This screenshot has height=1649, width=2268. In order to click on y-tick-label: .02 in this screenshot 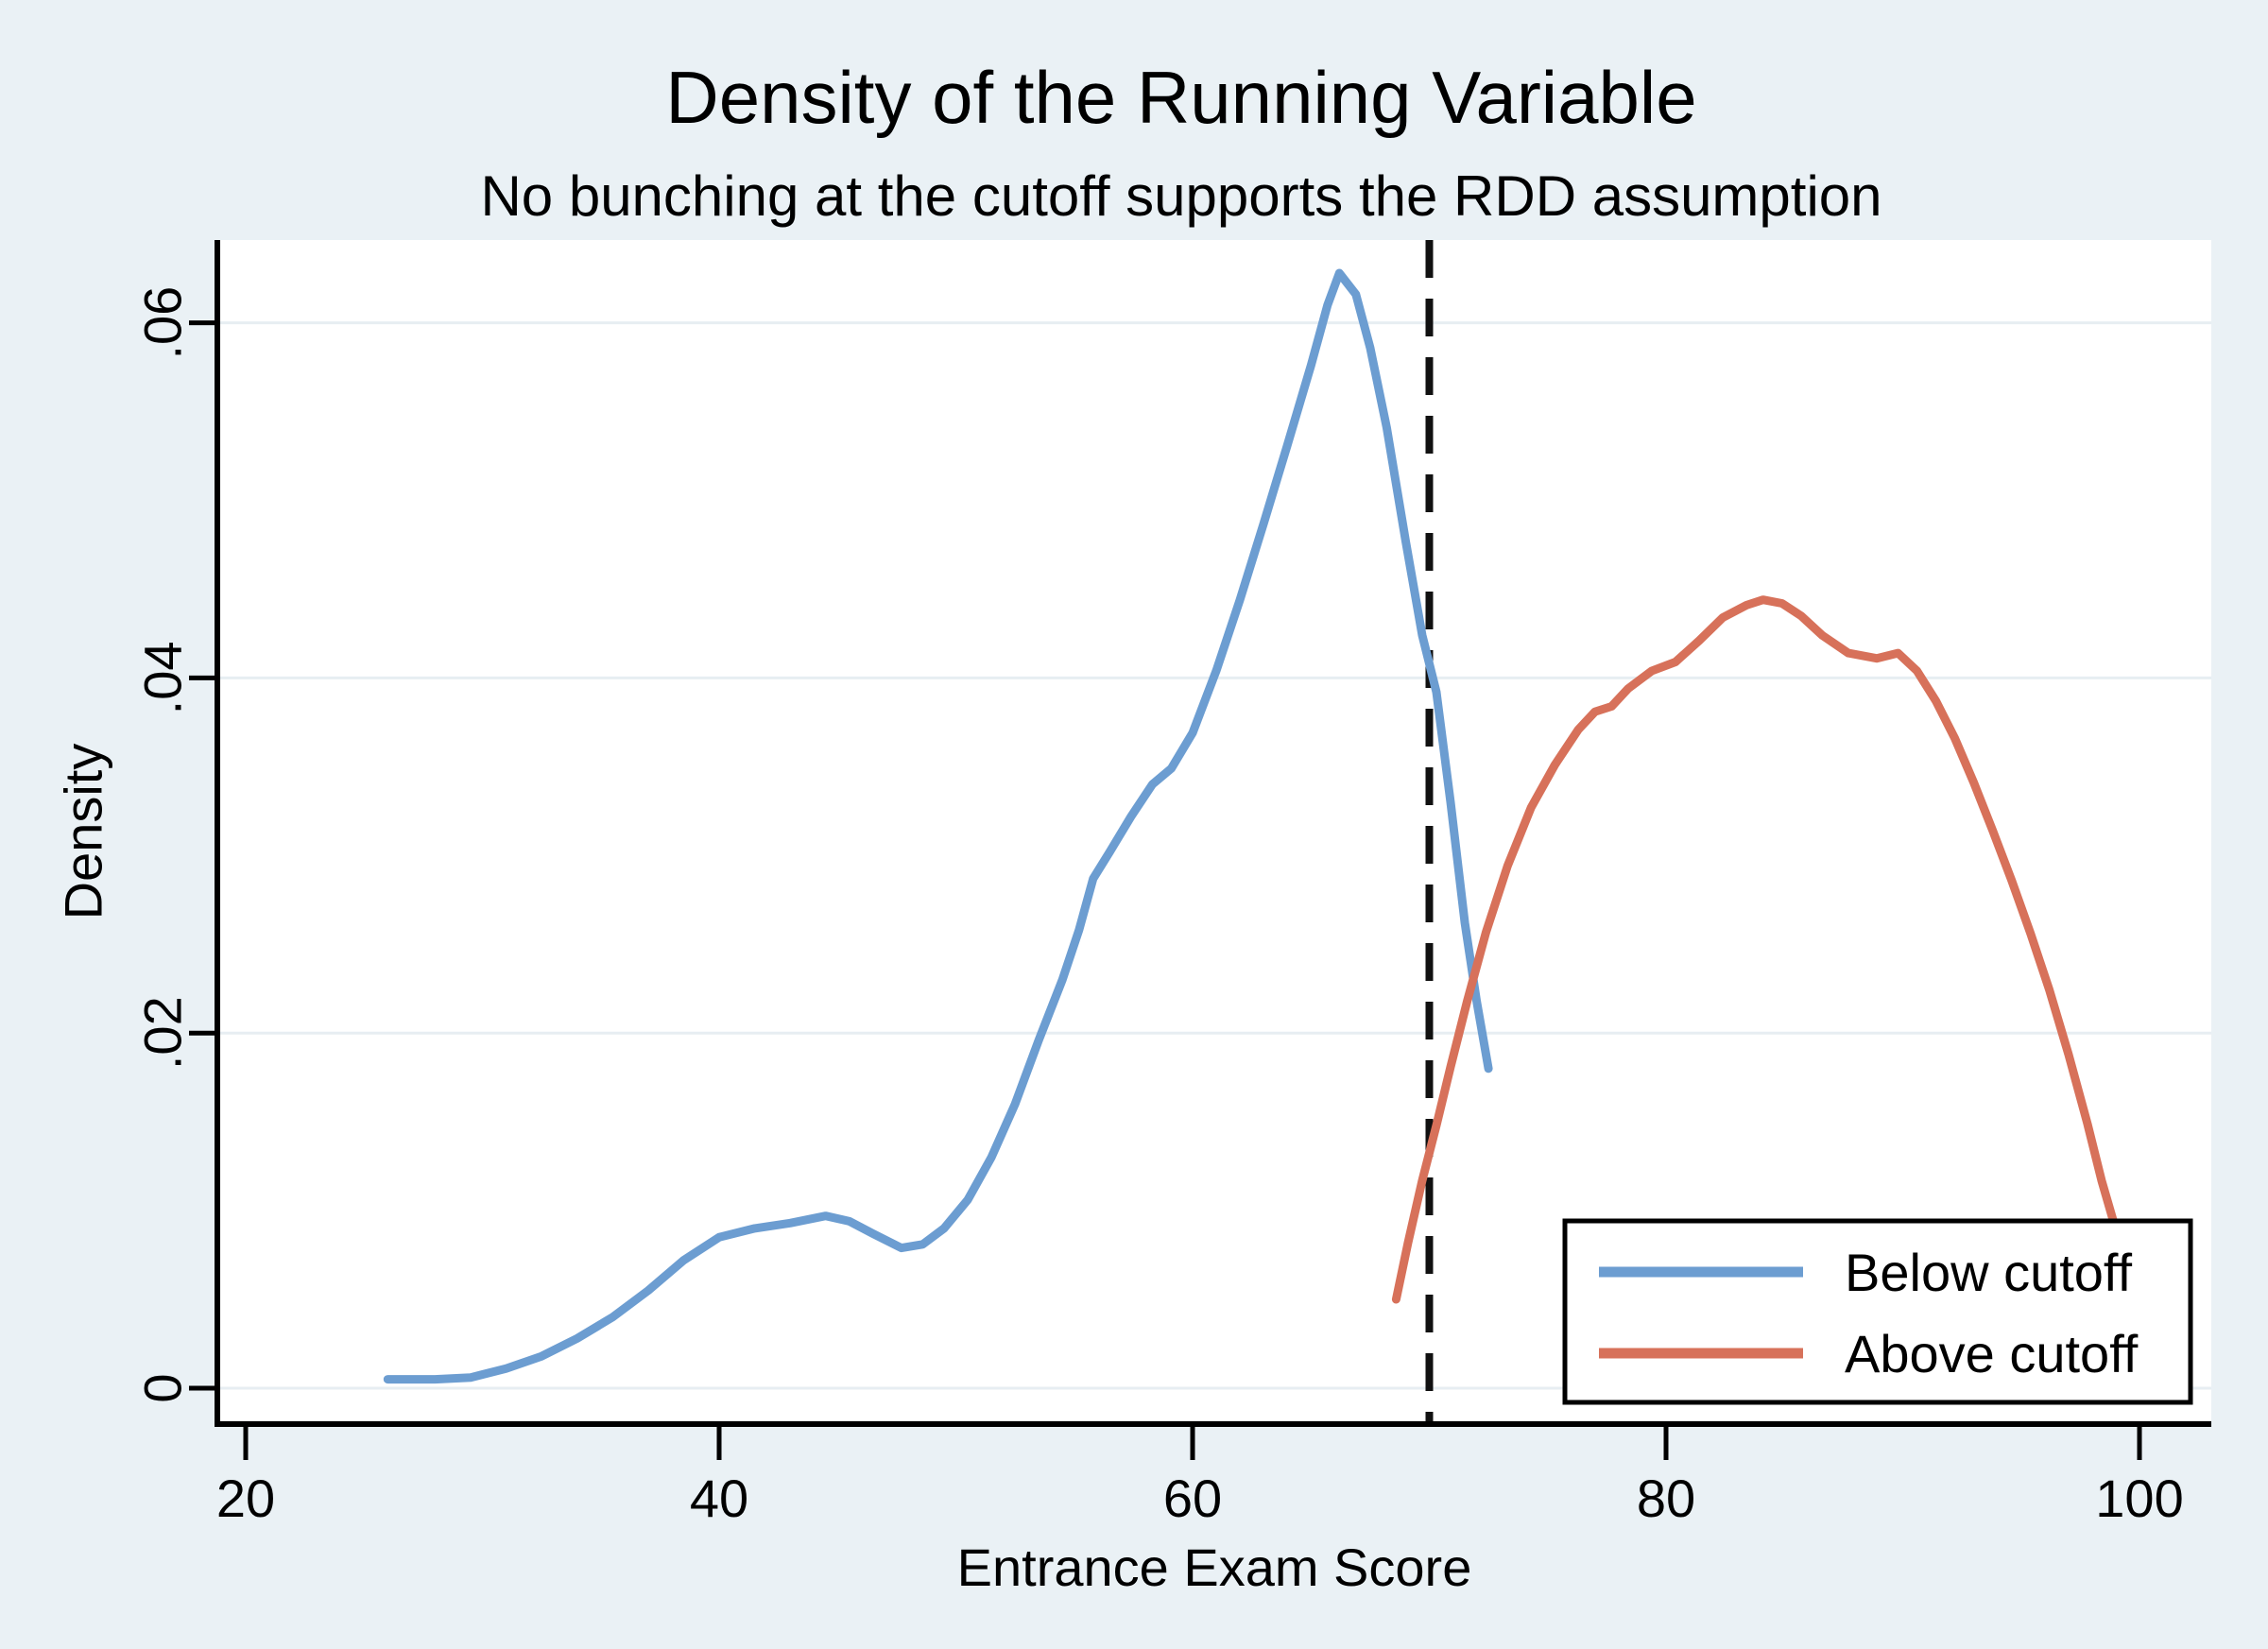, I will do `click(163, 1033)`.